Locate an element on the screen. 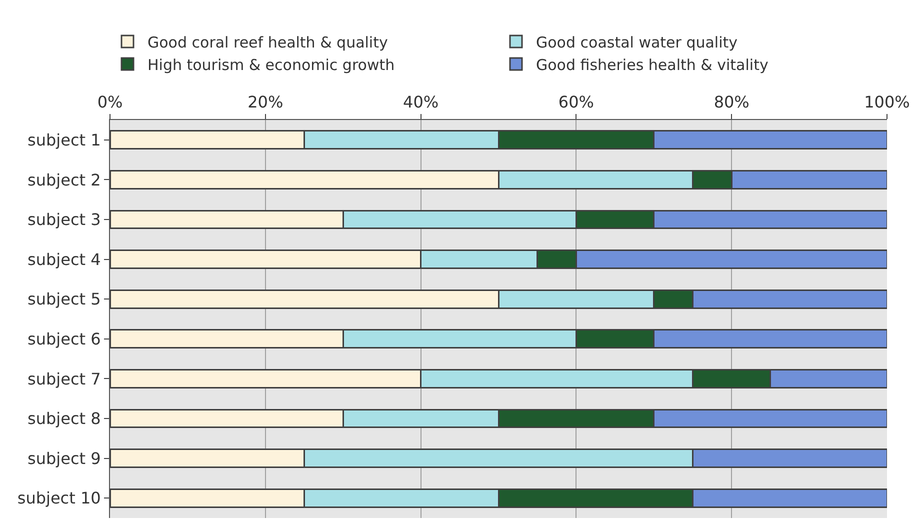 This screenshot has height=528, width=920. y-tick-label: subject 6 is located at coordinates (64, 339).